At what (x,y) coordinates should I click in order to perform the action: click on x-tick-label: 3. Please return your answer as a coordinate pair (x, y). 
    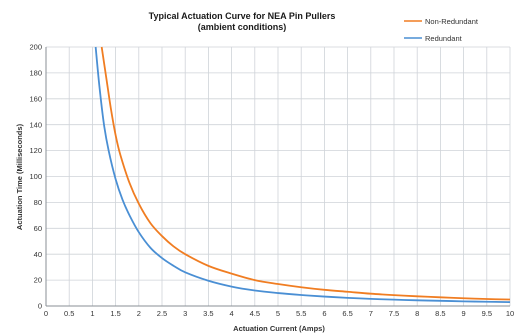
    Looking at the image, I should click on (185, 313).